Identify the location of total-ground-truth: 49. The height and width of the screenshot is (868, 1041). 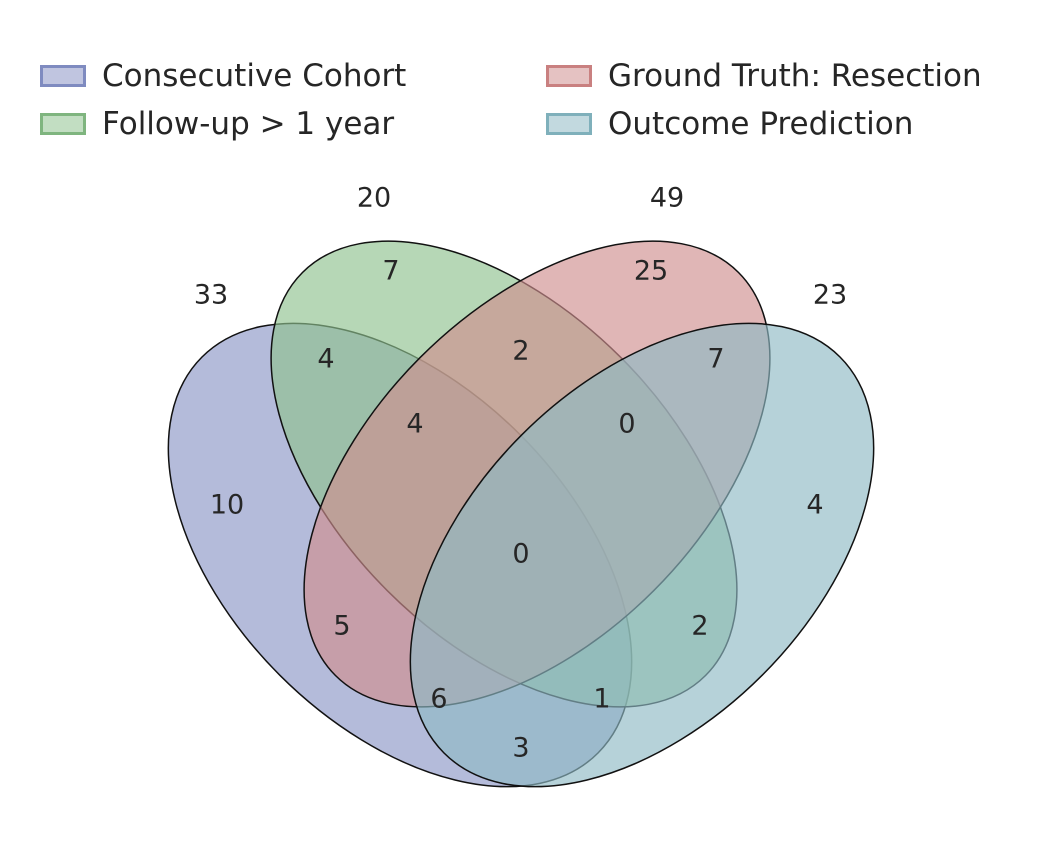
(667, 198).